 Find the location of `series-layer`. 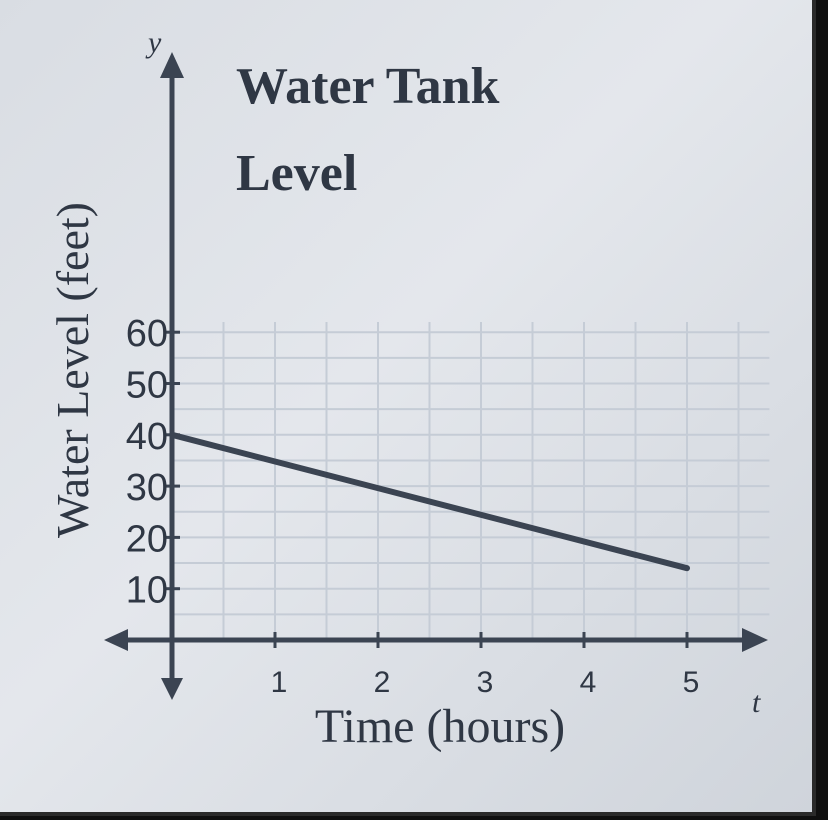

series-layer is located at coordinates (429, 501).